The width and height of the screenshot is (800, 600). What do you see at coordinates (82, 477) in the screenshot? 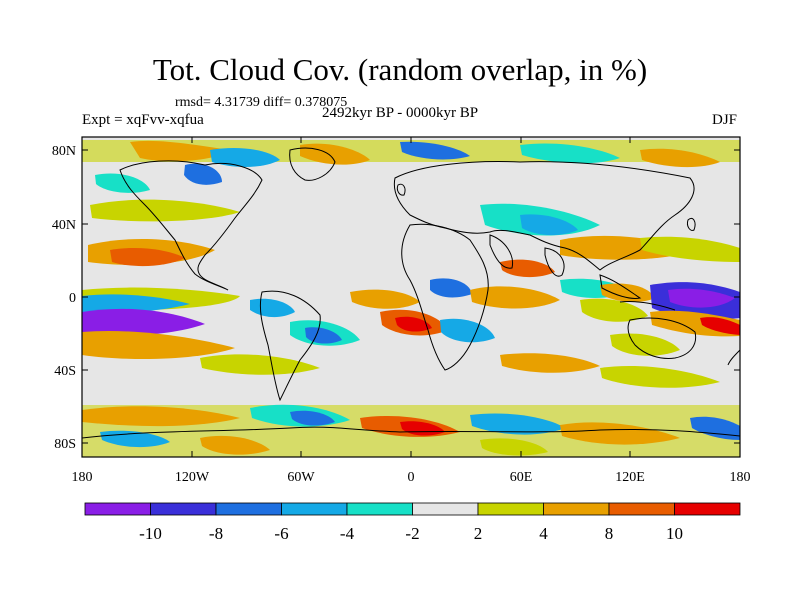
I see `lon-label-180w: 180` at bounding box center [82, 477].